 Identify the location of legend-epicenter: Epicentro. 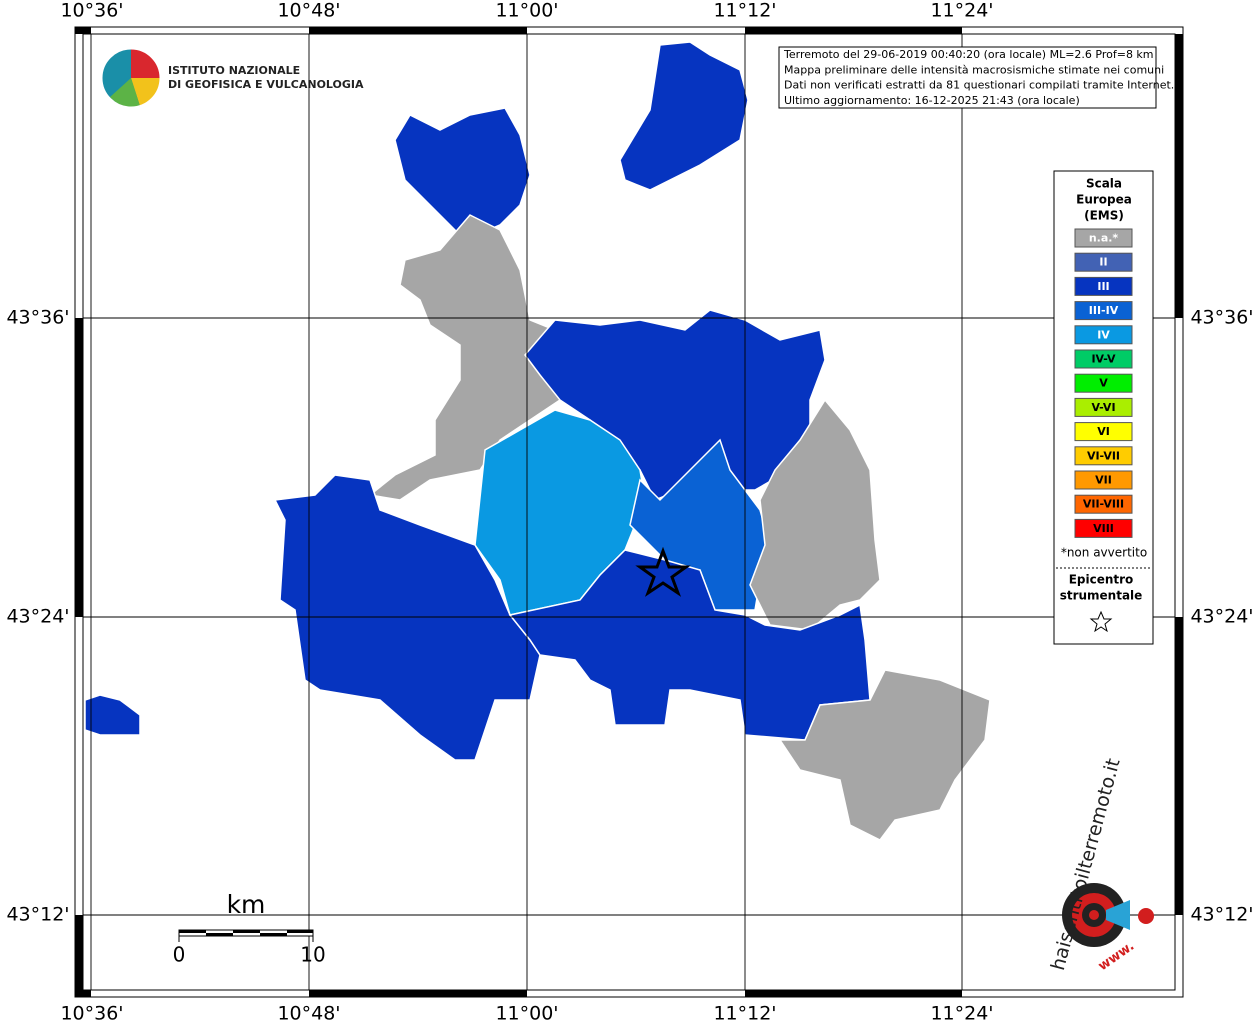
(1101, 580).